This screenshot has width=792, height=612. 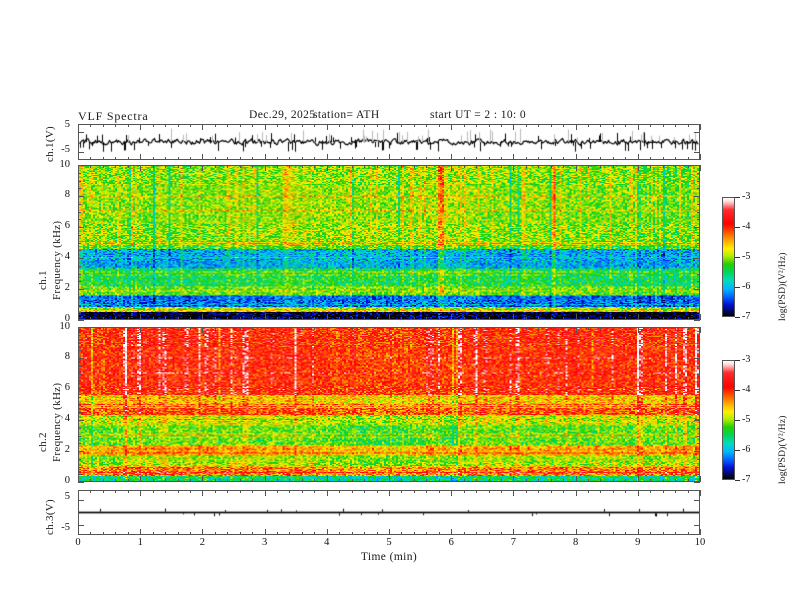 What do you see at coordinates (451, 542) in the screenshot?
I see `x-axis-tick-label: 6` at bounding box center [451, 542].